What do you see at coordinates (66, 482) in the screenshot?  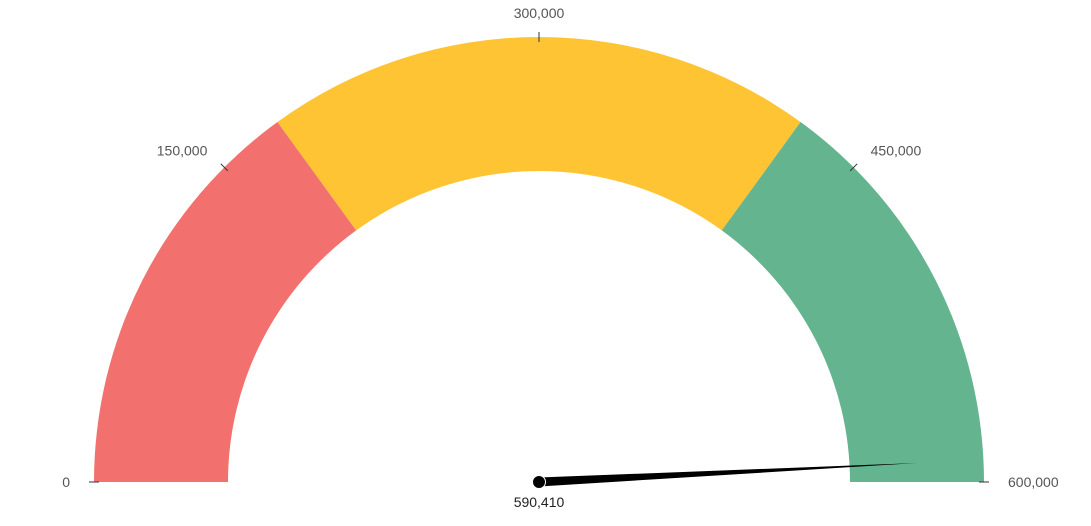 I see `gauge-tick-label-0: 0` at bounding box center [66, 482].